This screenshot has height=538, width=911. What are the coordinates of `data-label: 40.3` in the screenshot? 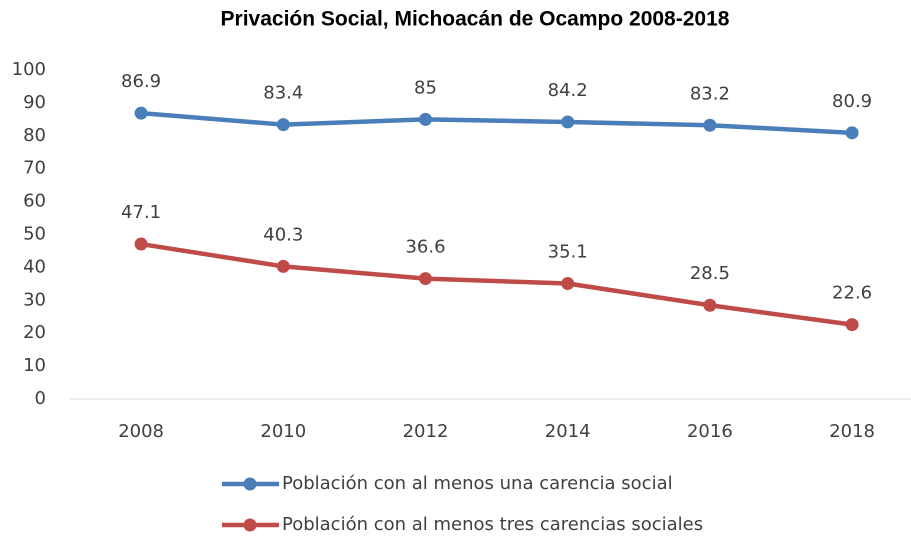 It's located at (283, 234).